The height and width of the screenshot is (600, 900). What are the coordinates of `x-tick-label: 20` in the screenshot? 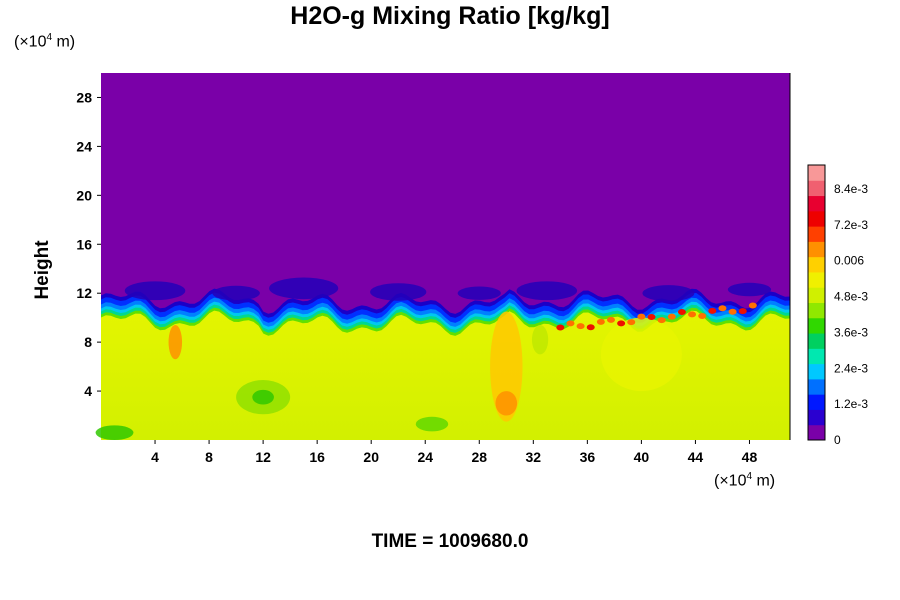 It's located at (371, 457).